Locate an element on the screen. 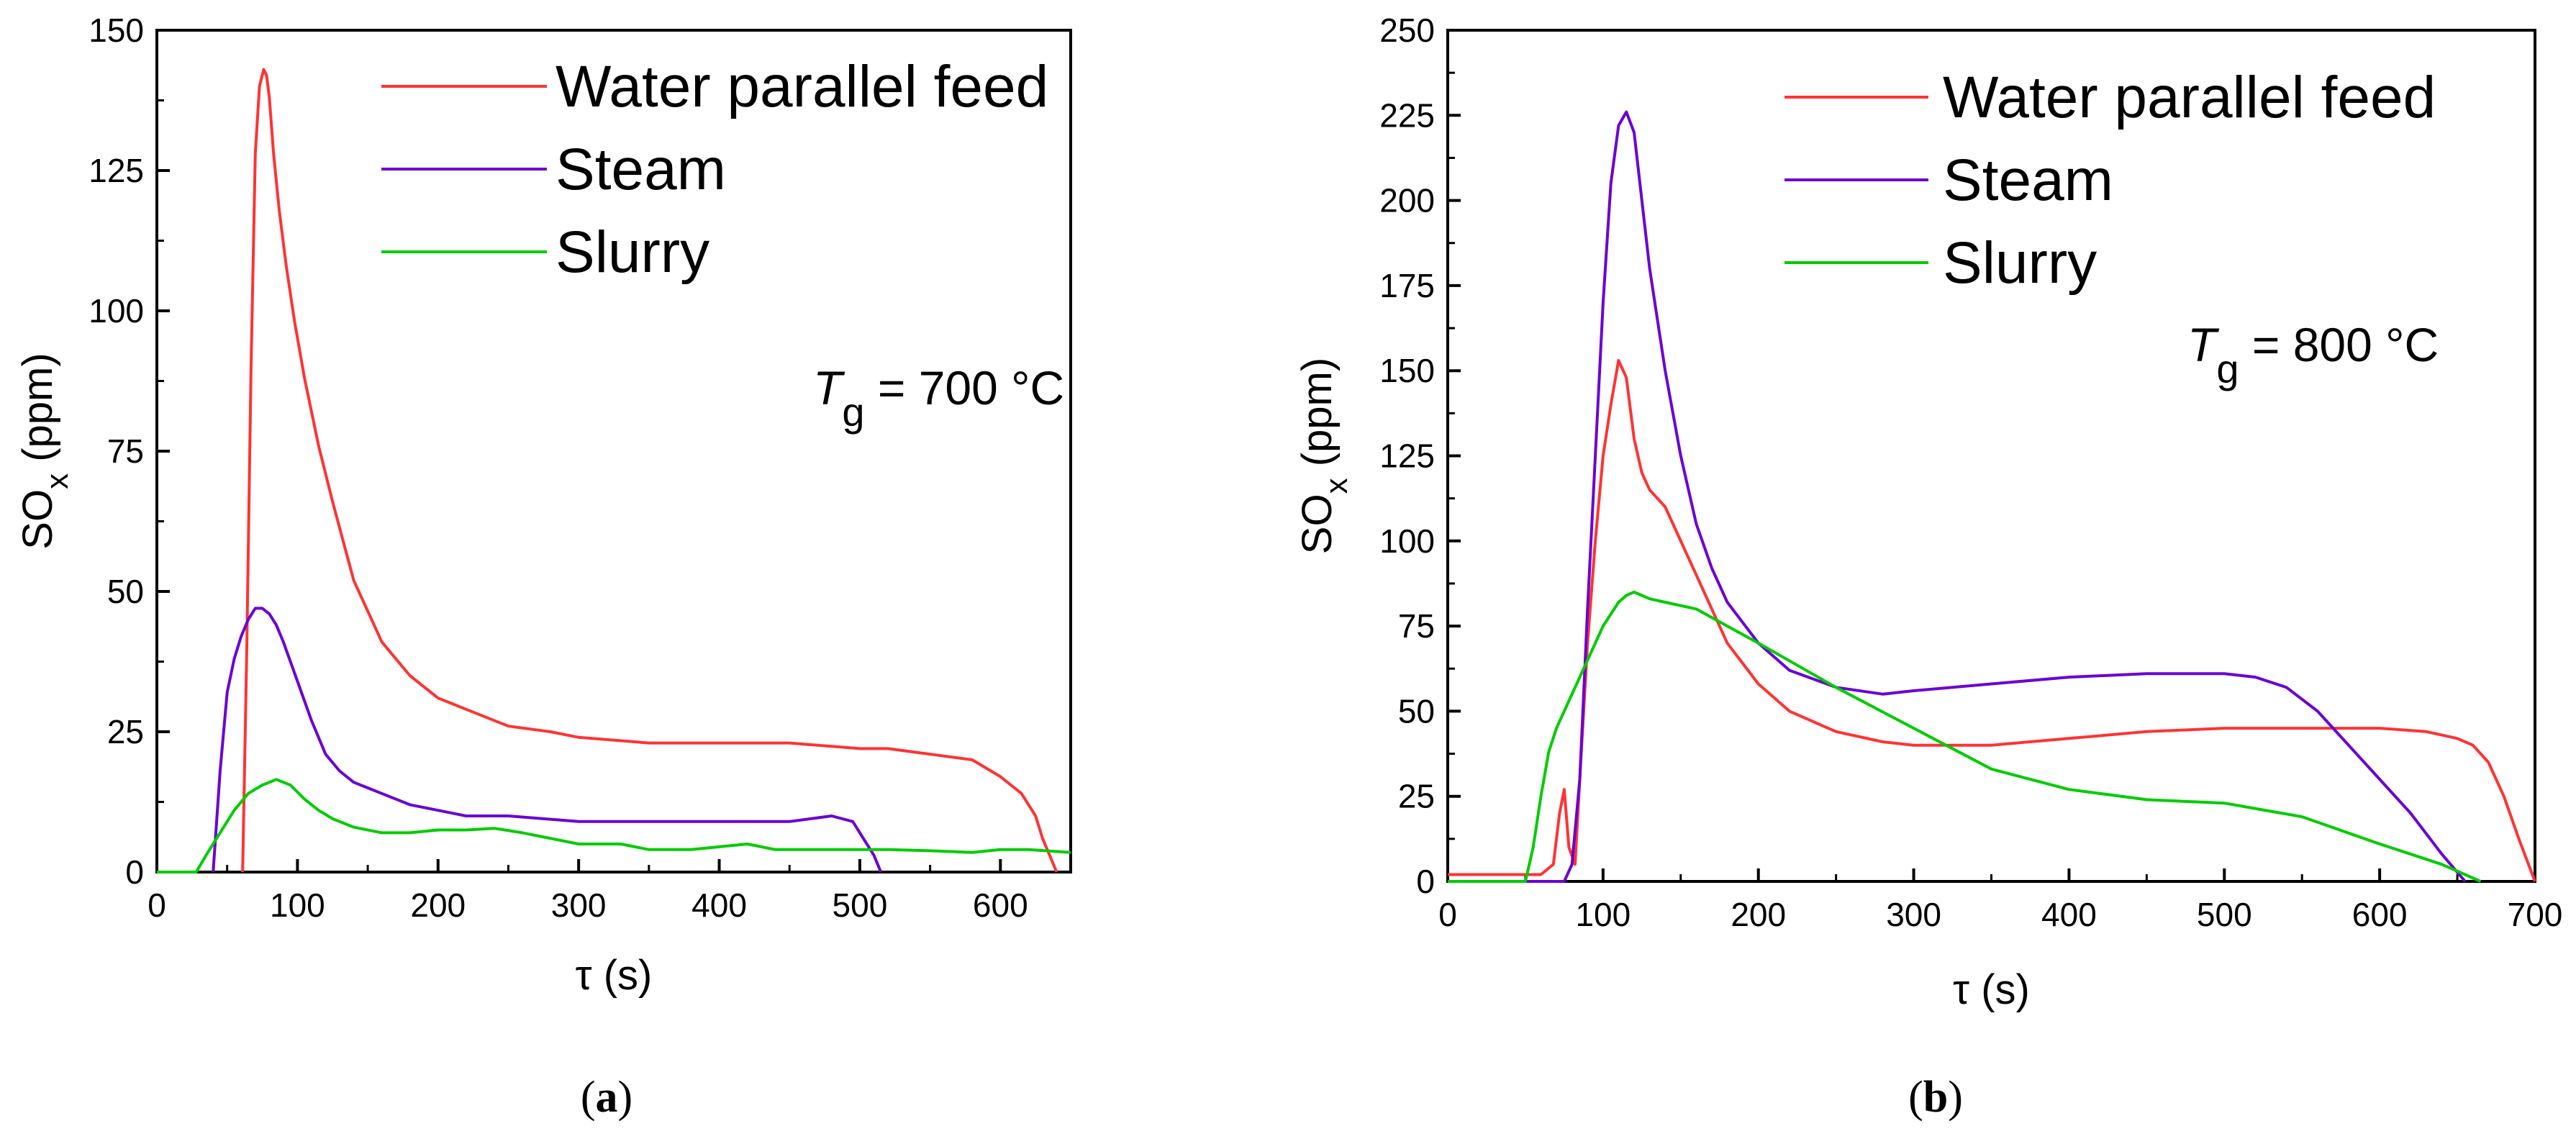 The width and height of the screenshot is (2576, 1139). y-tick-label-b-250: 250 is located at coordinates (1407, 31).